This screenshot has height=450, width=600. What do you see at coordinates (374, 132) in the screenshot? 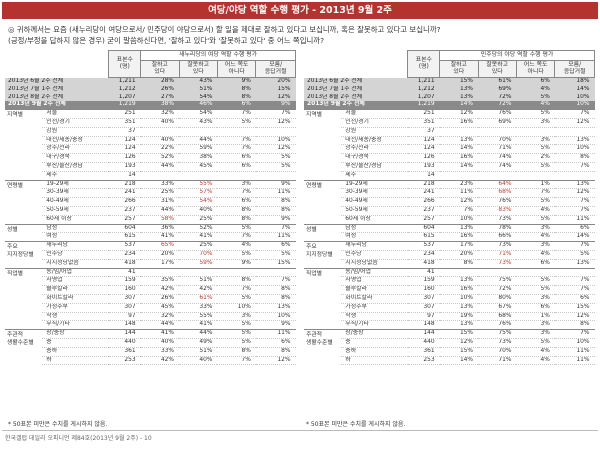
I see `subgroup-label: 강원` at bounding box center [374, 132].